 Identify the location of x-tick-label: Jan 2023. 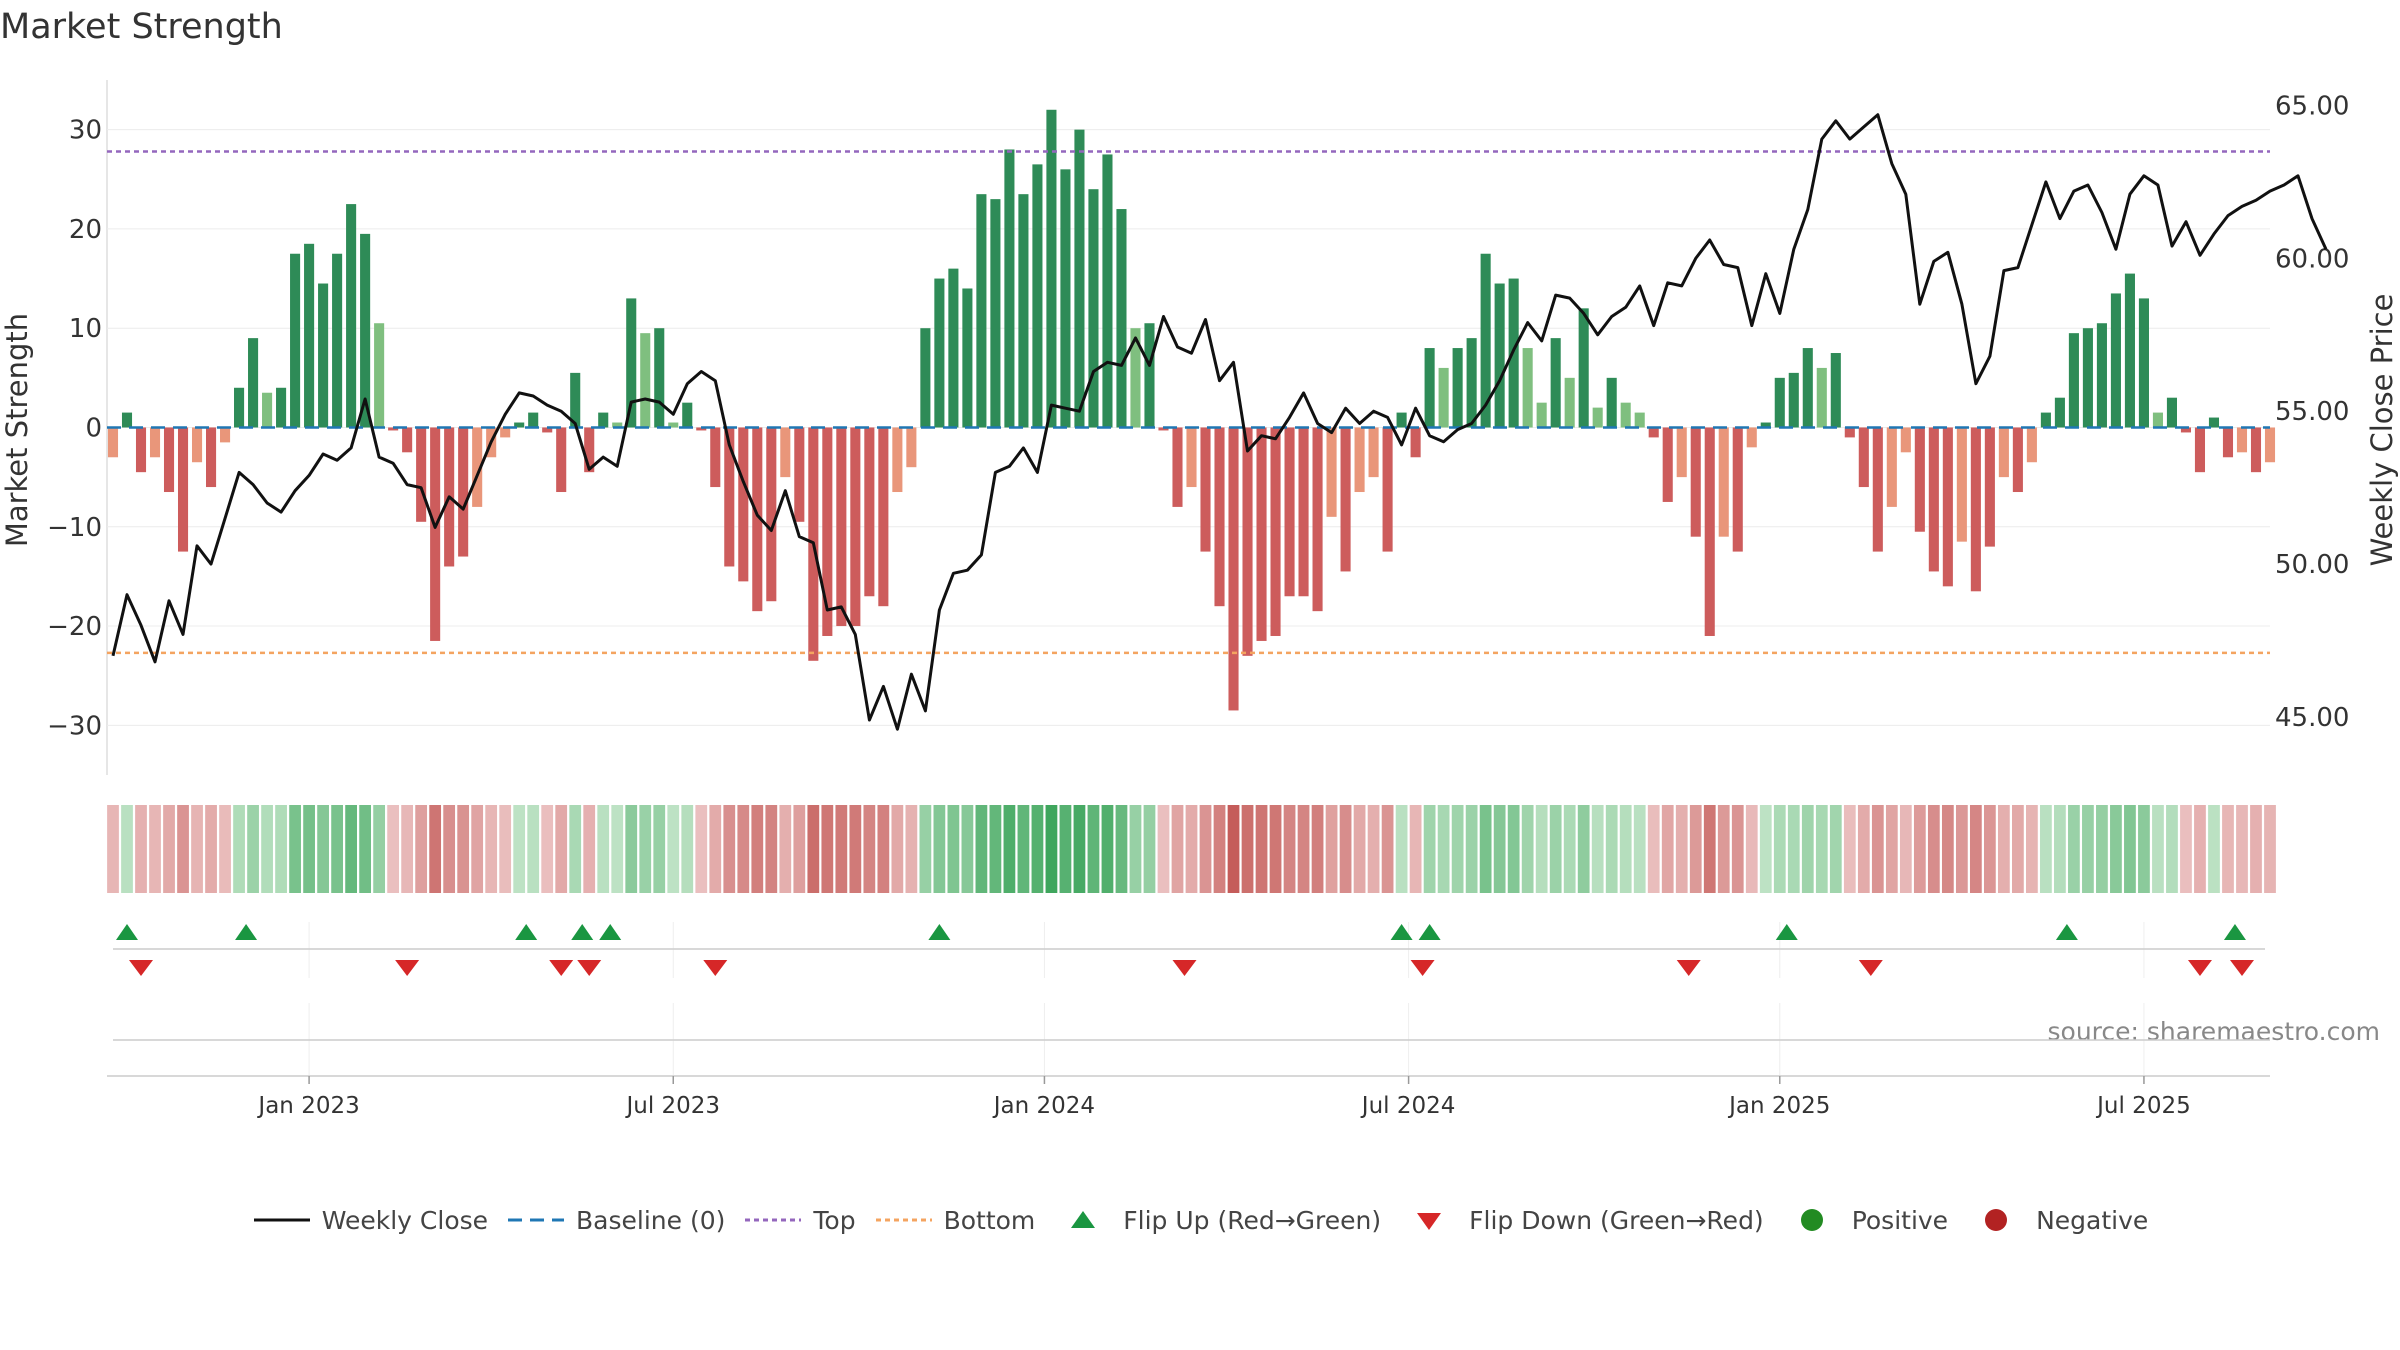
(307, 1106).